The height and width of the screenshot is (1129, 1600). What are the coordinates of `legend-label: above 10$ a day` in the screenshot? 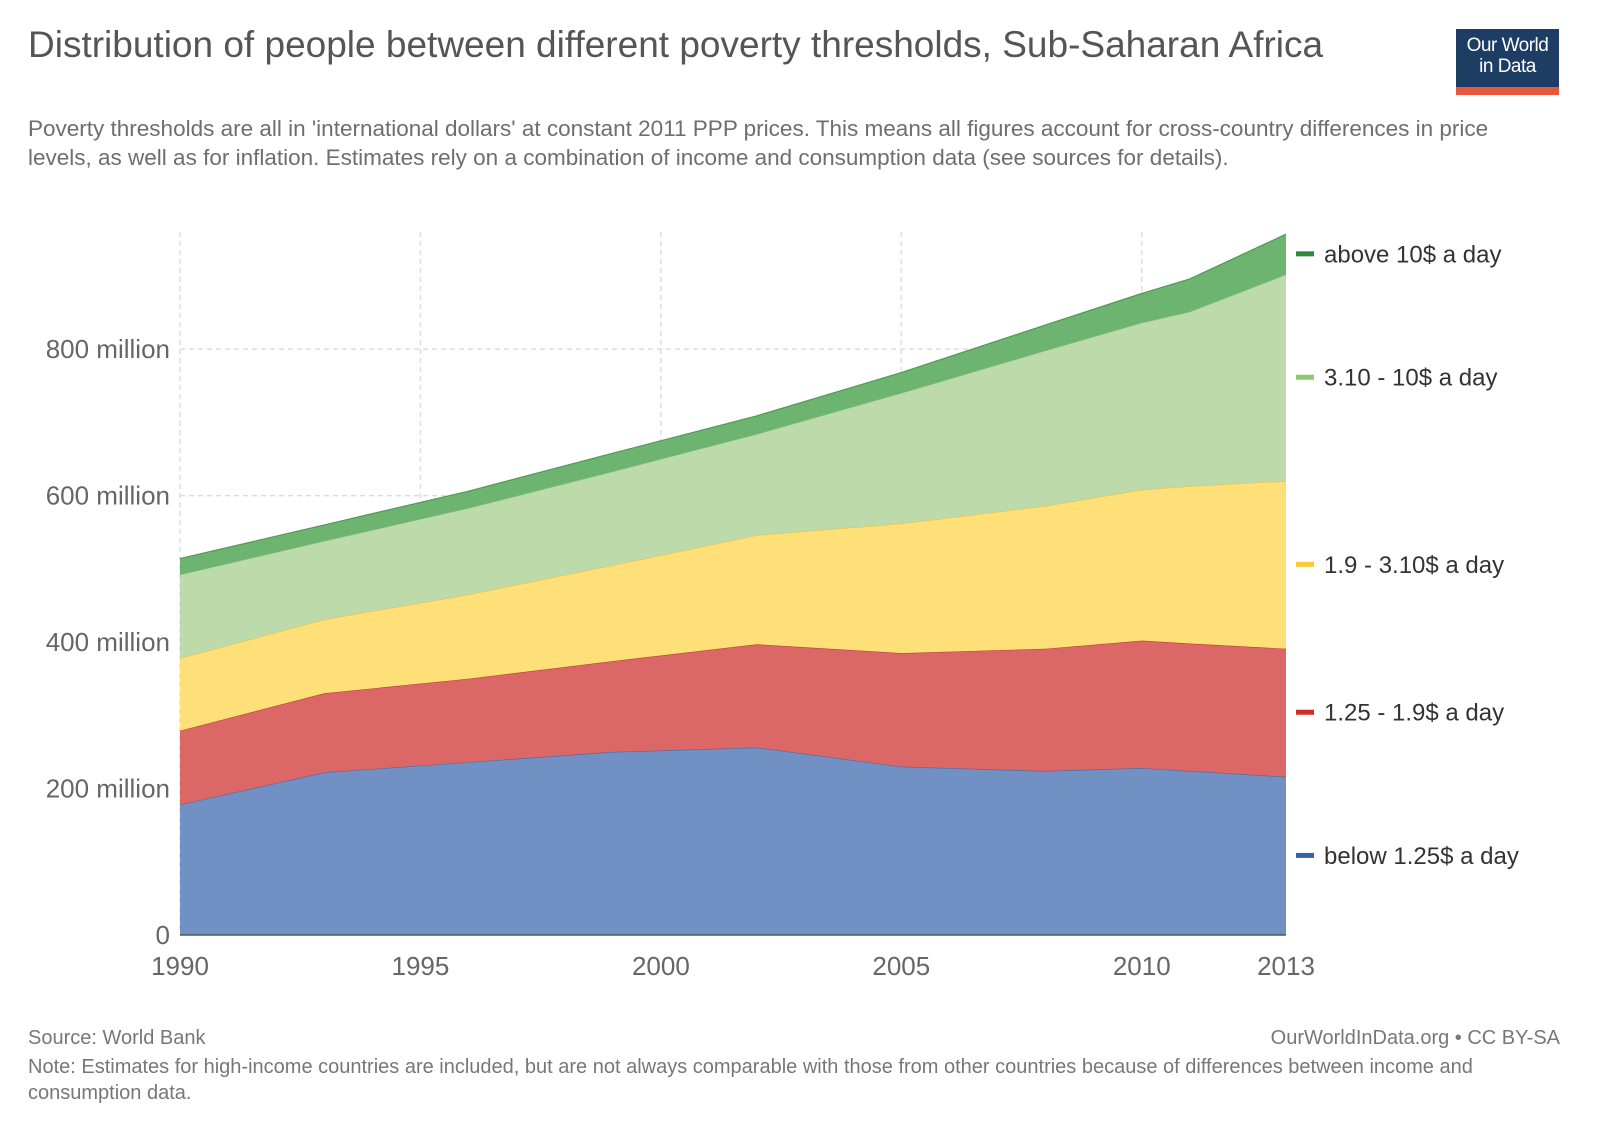 It's located at (1412, 254).